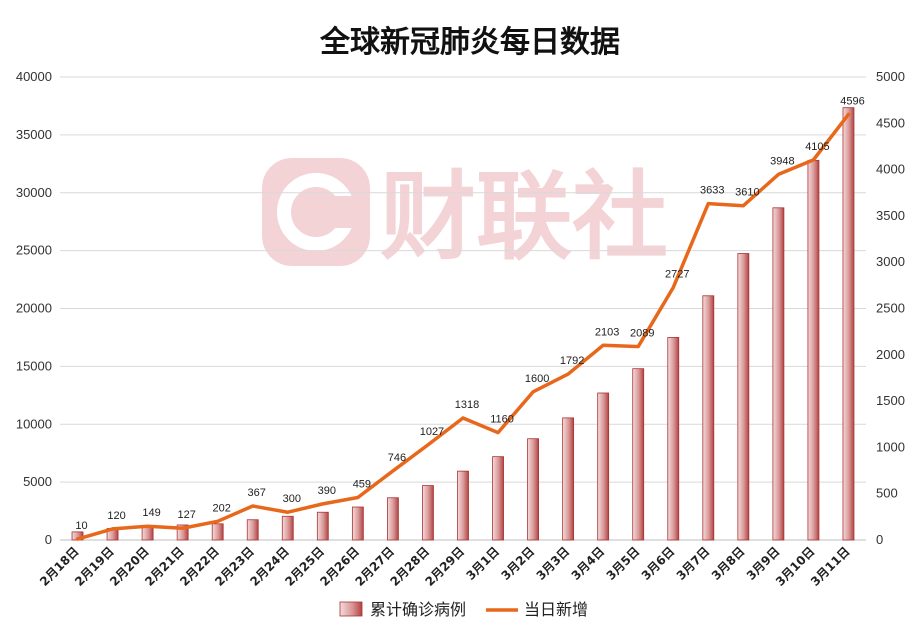 Image resolution: width=914 pixels, height=635 pixels. I want to click on y-left-tick-label: 30000, so click(34, 192).